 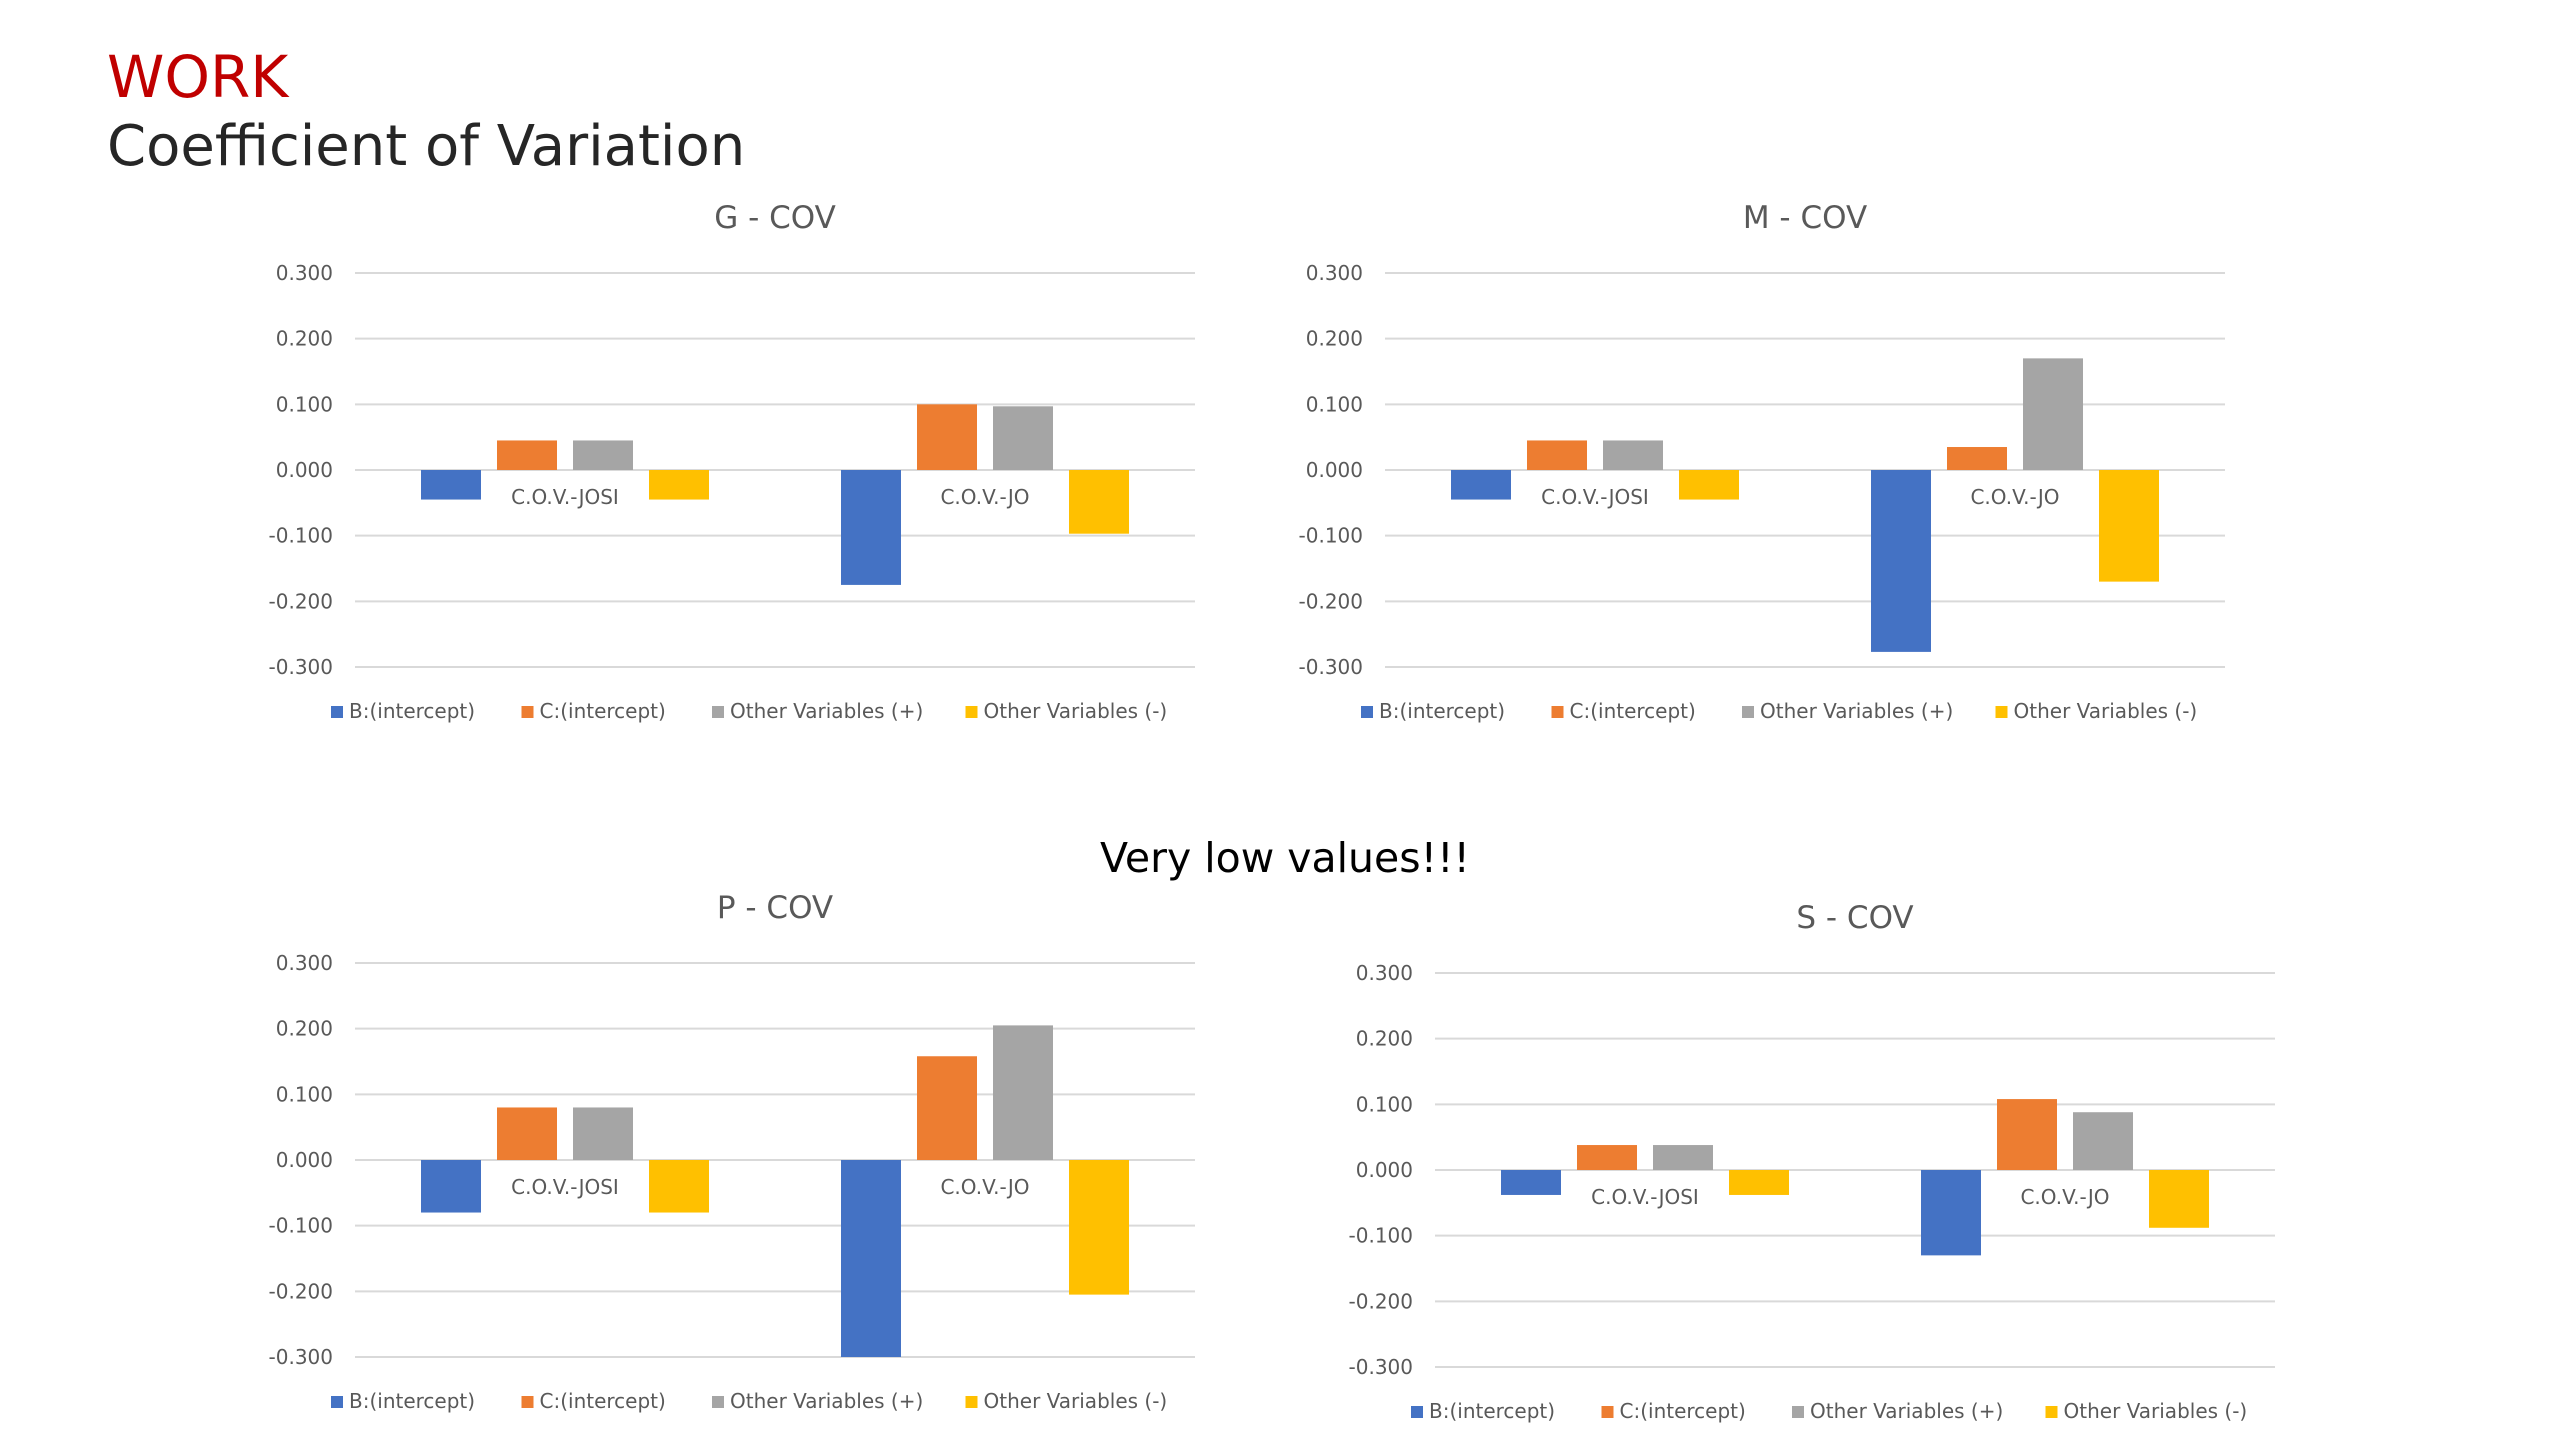 I want to click on chart-title: P - COV, so click(x=775, y=908).